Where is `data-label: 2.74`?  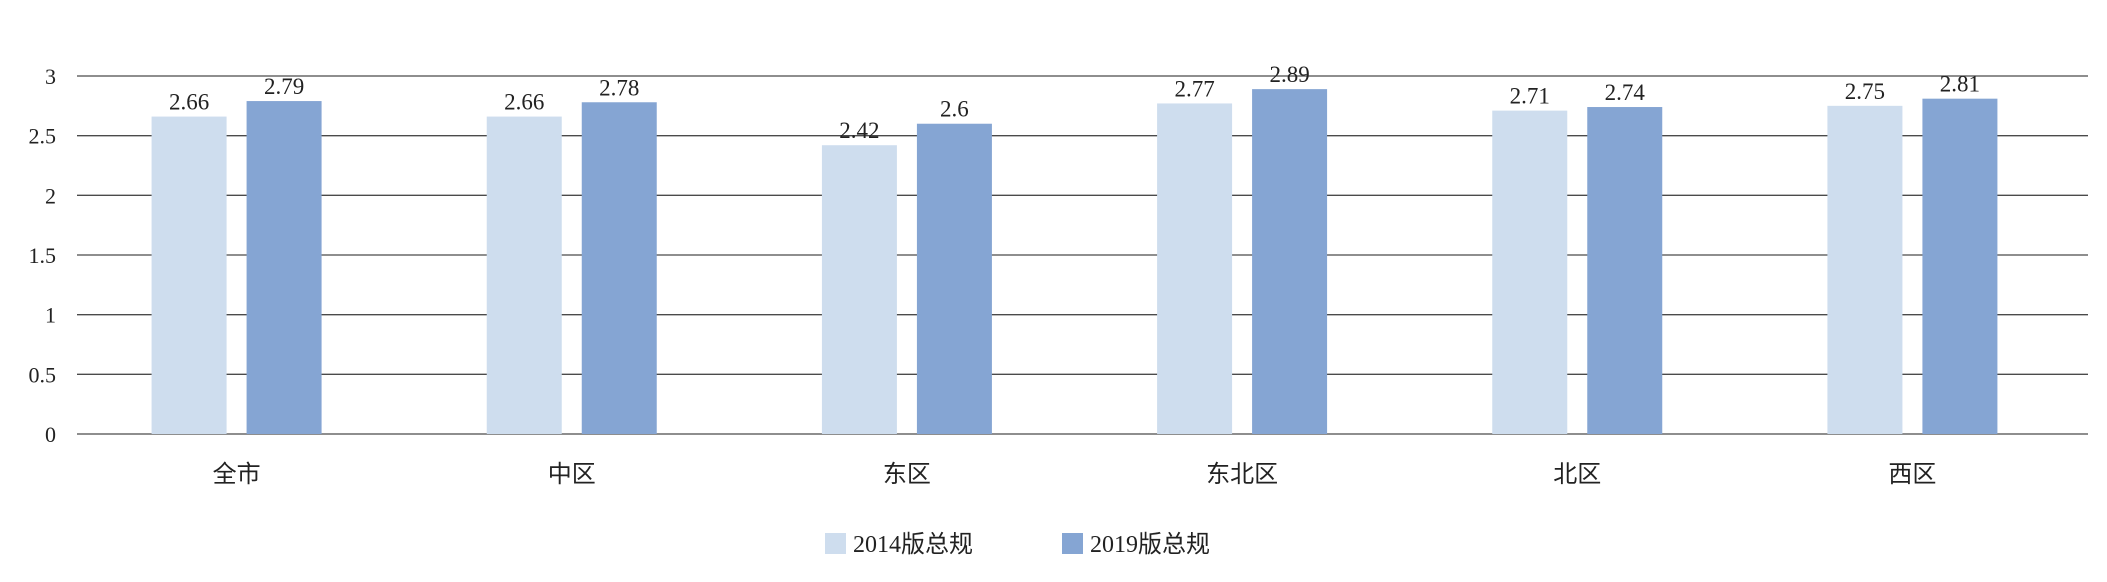
data-label: 2.74 is located at coordinates (1625, 92).